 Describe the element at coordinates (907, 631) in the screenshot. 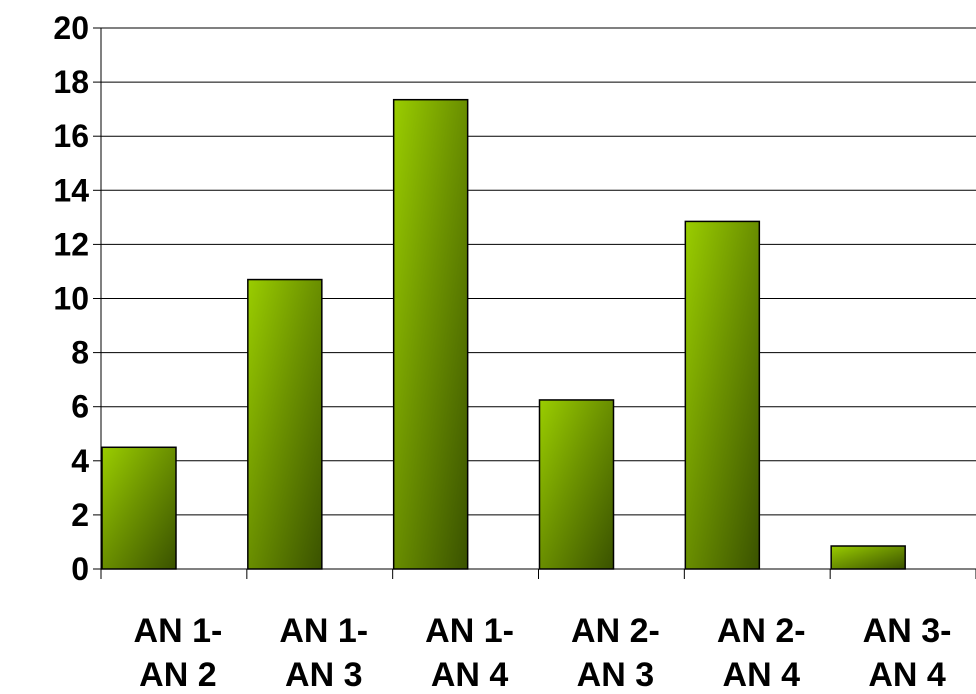

I see `x-category-label: AN 3-` at that location.